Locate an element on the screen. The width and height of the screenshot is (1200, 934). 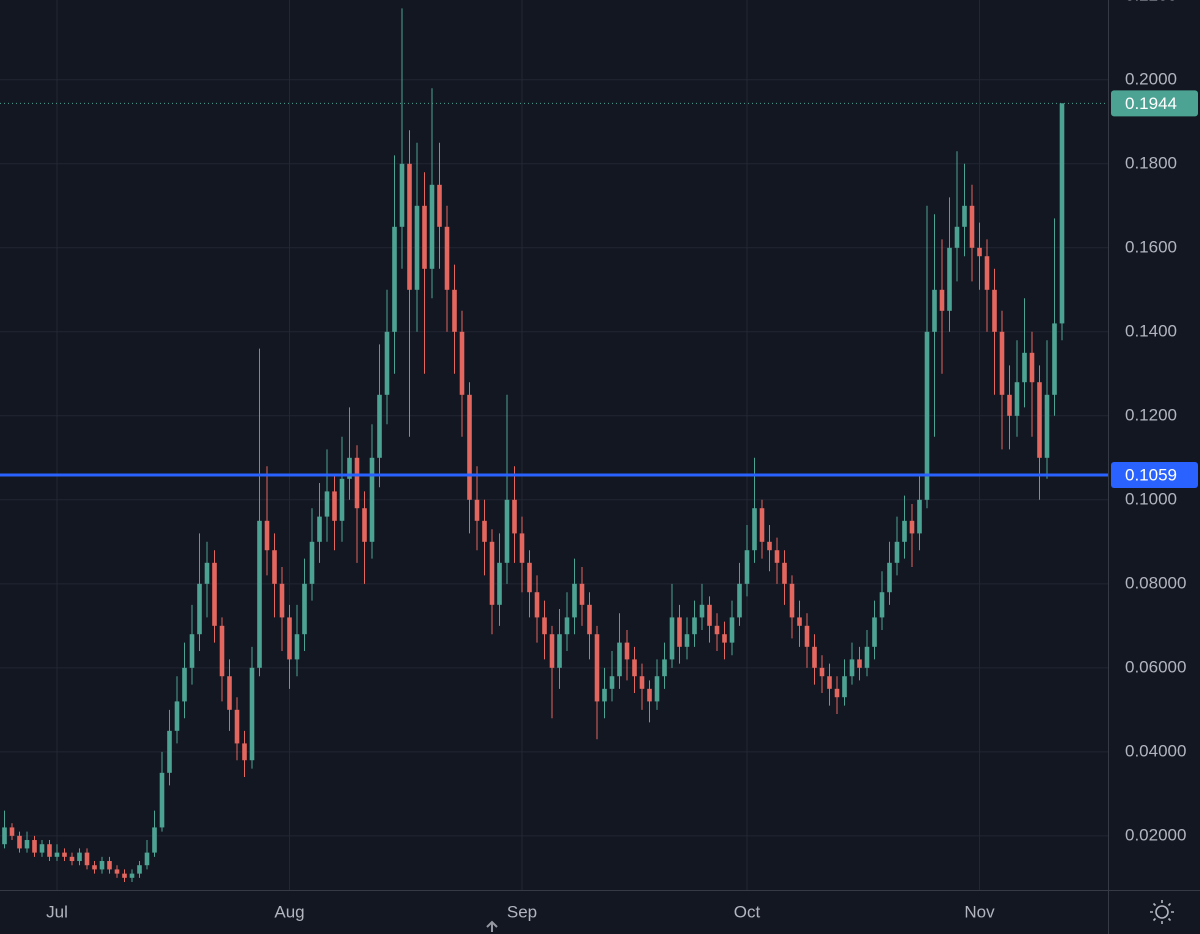
y-tick-label: 0.02000 is located at coordinates (1155, 834).